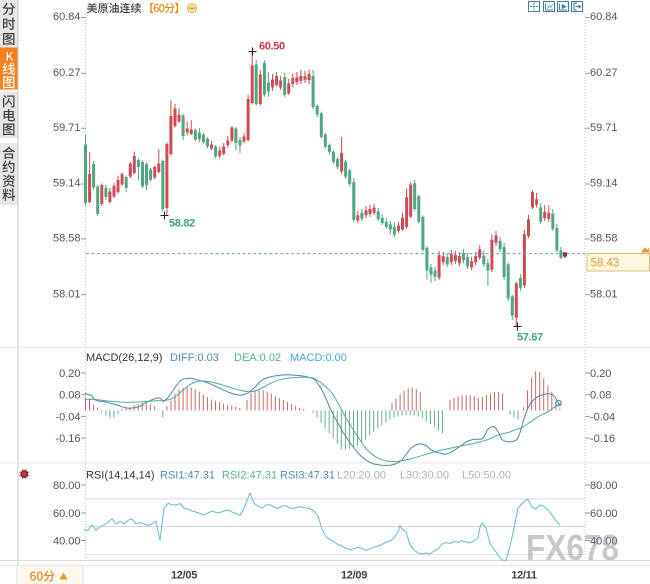 This screenshot has height=584, width=650. I want to click on svg-text: 60.50, so click(272, 47).